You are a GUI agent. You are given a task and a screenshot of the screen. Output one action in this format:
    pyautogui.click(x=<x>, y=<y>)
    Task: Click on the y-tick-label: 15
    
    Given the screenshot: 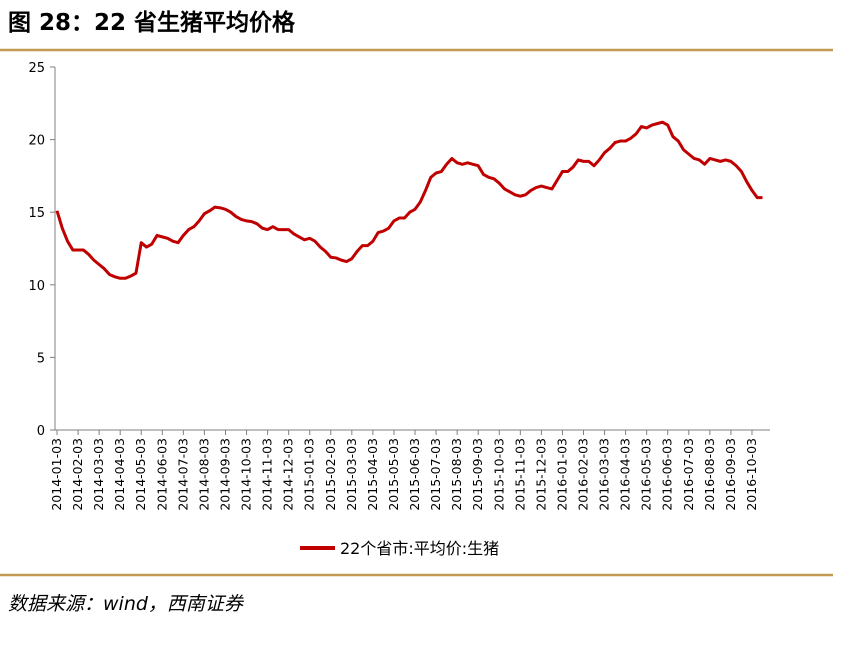 What is the action you would take?
    pyautogui.click(x=36, y=213)
    